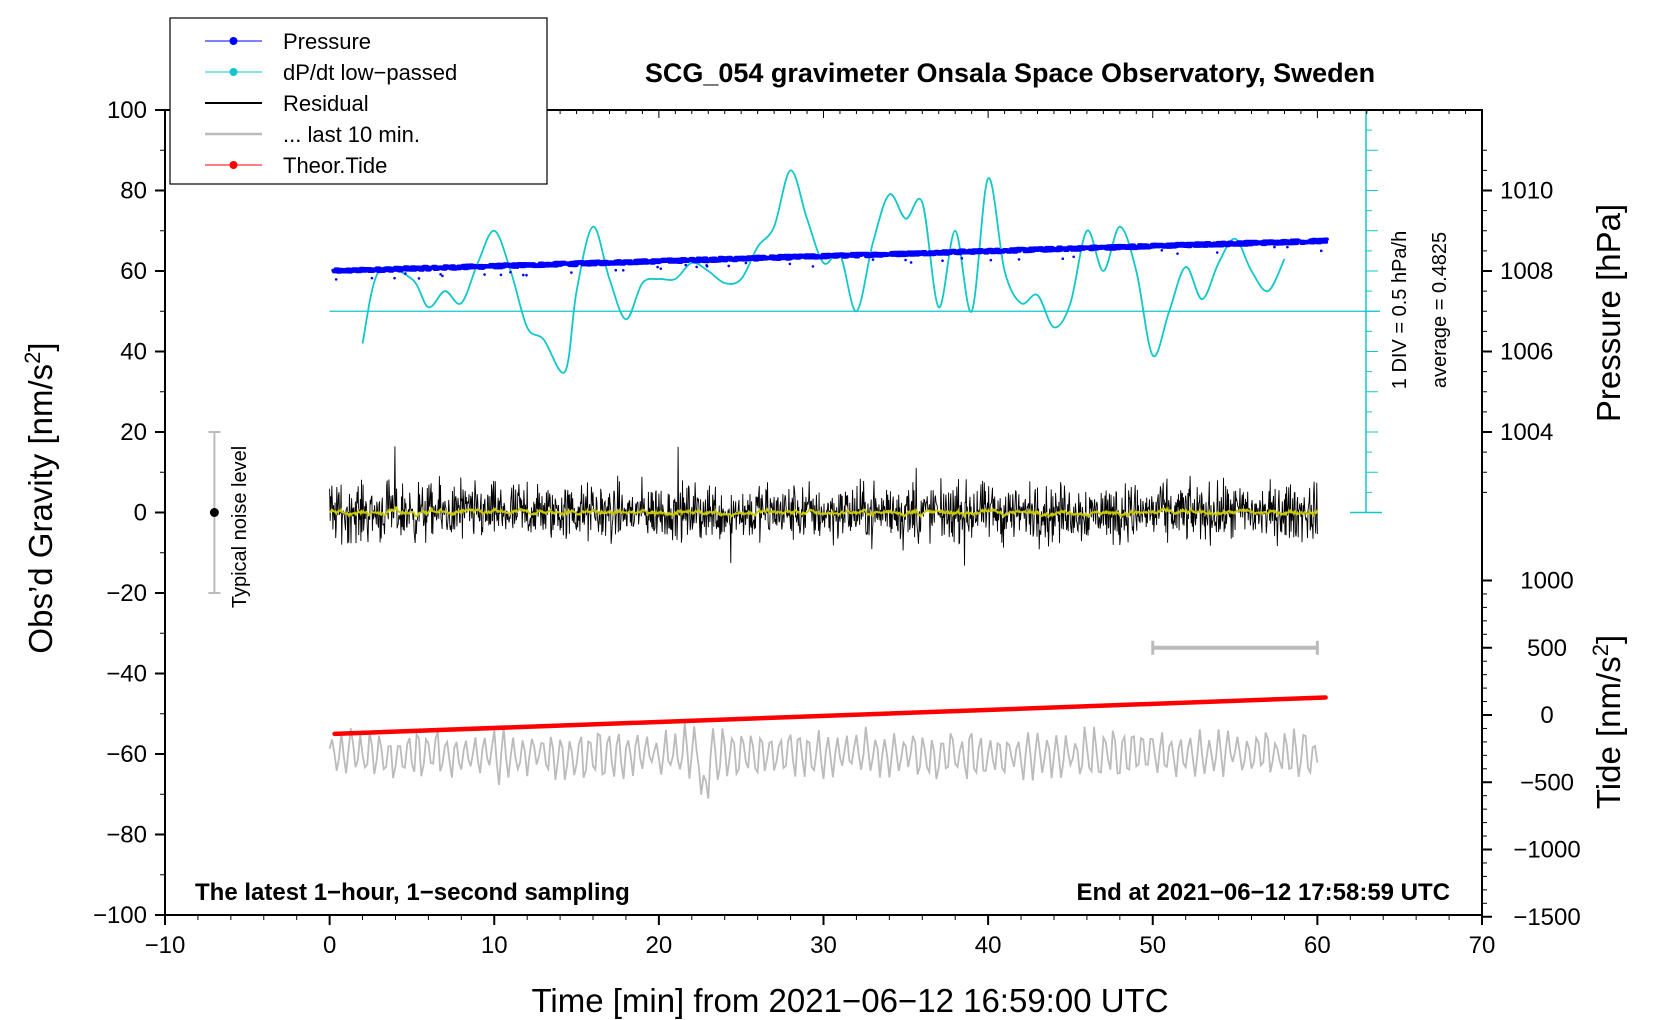 This screenshot has width=1660, height=1020. What do you see at coordinates (126, 754) in the screenshot?
I see `y-tick-label: −60` at bounding box center [126, 754].